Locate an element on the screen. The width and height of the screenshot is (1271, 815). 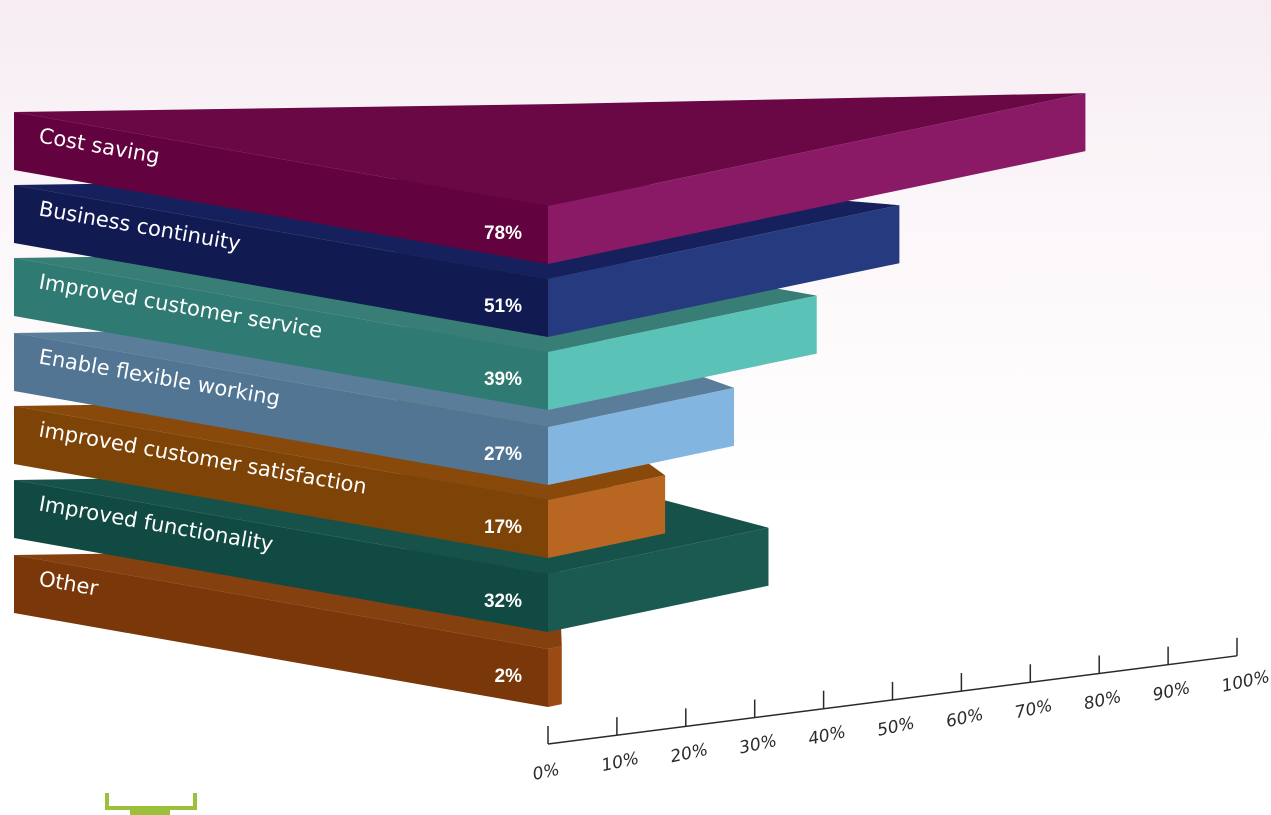
decoration is located at coordinates (151, 804).